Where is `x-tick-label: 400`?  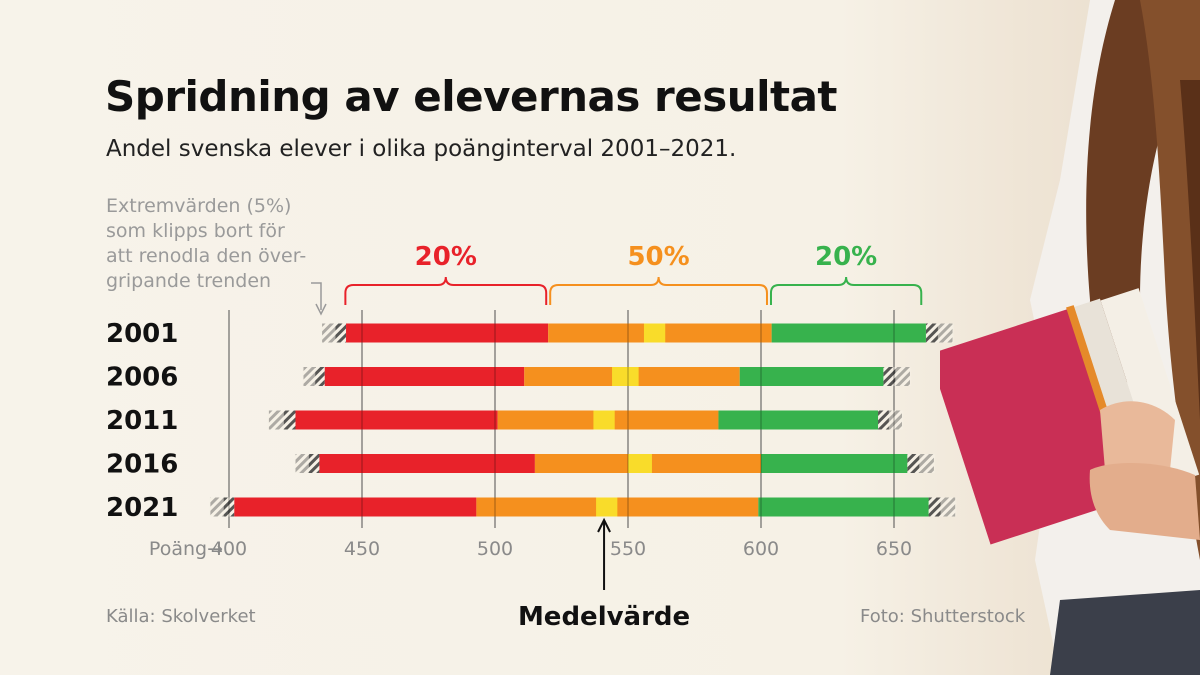
x-tick-label: 400 is located at coordinates (229, 549).